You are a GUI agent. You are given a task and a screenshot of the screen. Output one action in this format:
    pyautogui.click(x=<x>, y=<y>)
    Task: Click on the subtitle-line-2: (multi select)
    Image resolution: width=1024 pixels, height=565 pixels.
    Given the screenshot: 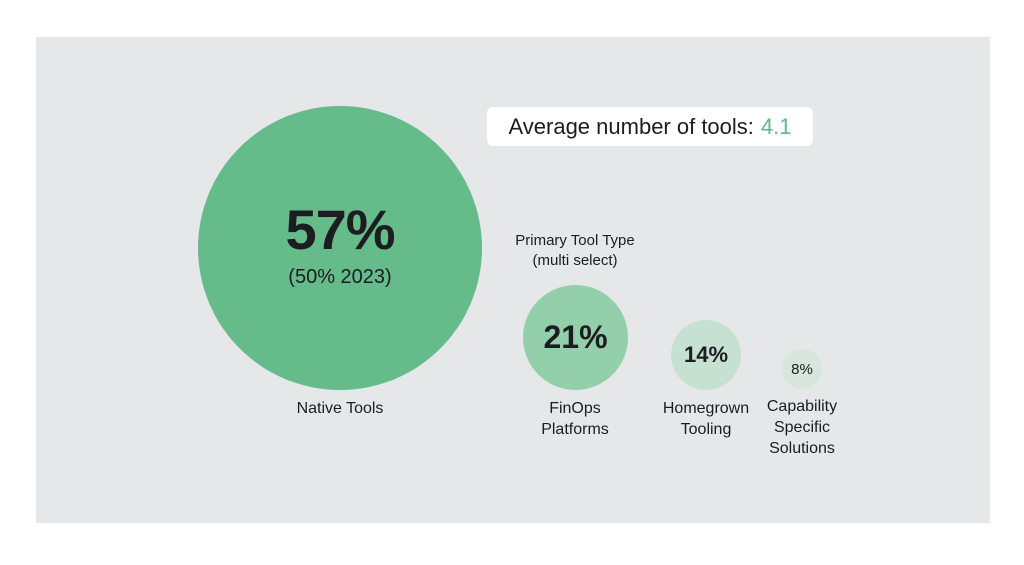 What is the action you would take?
    pyautogui.click(x=575, y=260)
    